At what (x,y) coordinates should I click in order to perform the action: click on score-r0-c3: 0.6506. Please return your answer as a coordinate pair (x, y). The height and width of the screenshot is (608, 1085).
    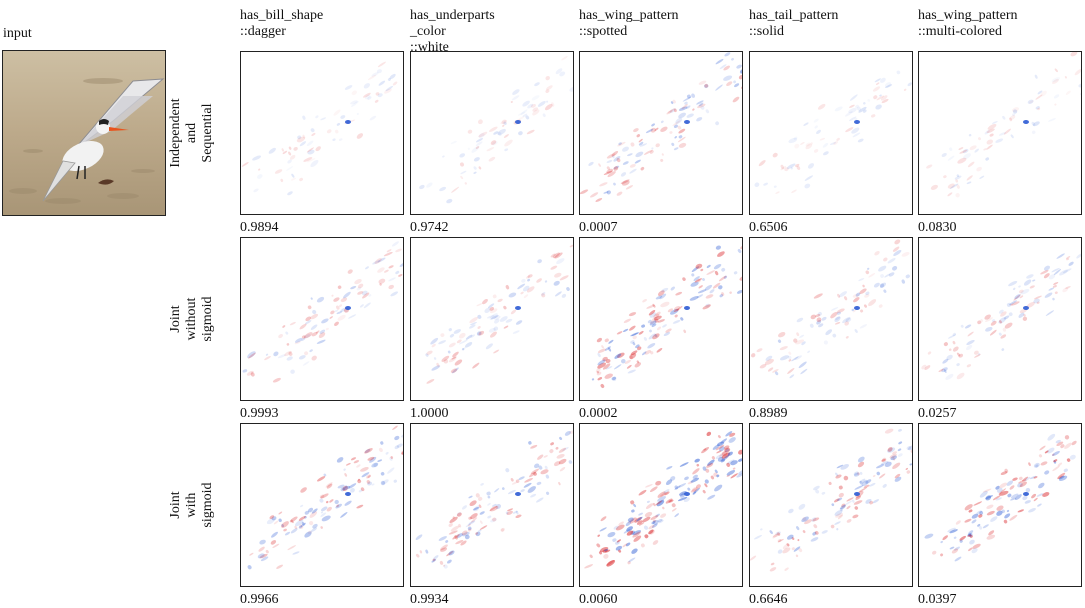
    Looking at the image, I should click on (768, 227).